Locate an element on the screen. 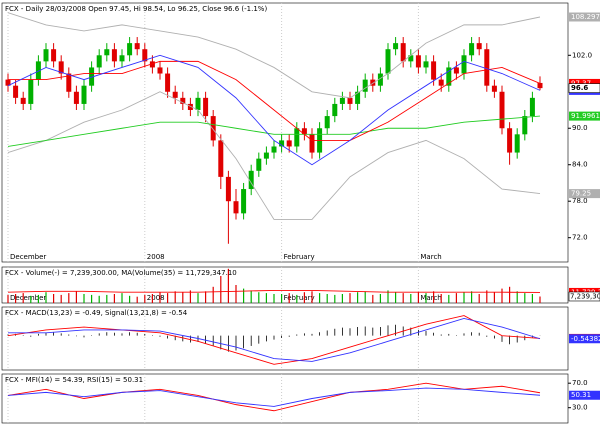 This screenshot has width=600, height=427. last-value-label: 50.31 is located at coordinates (581, 395).